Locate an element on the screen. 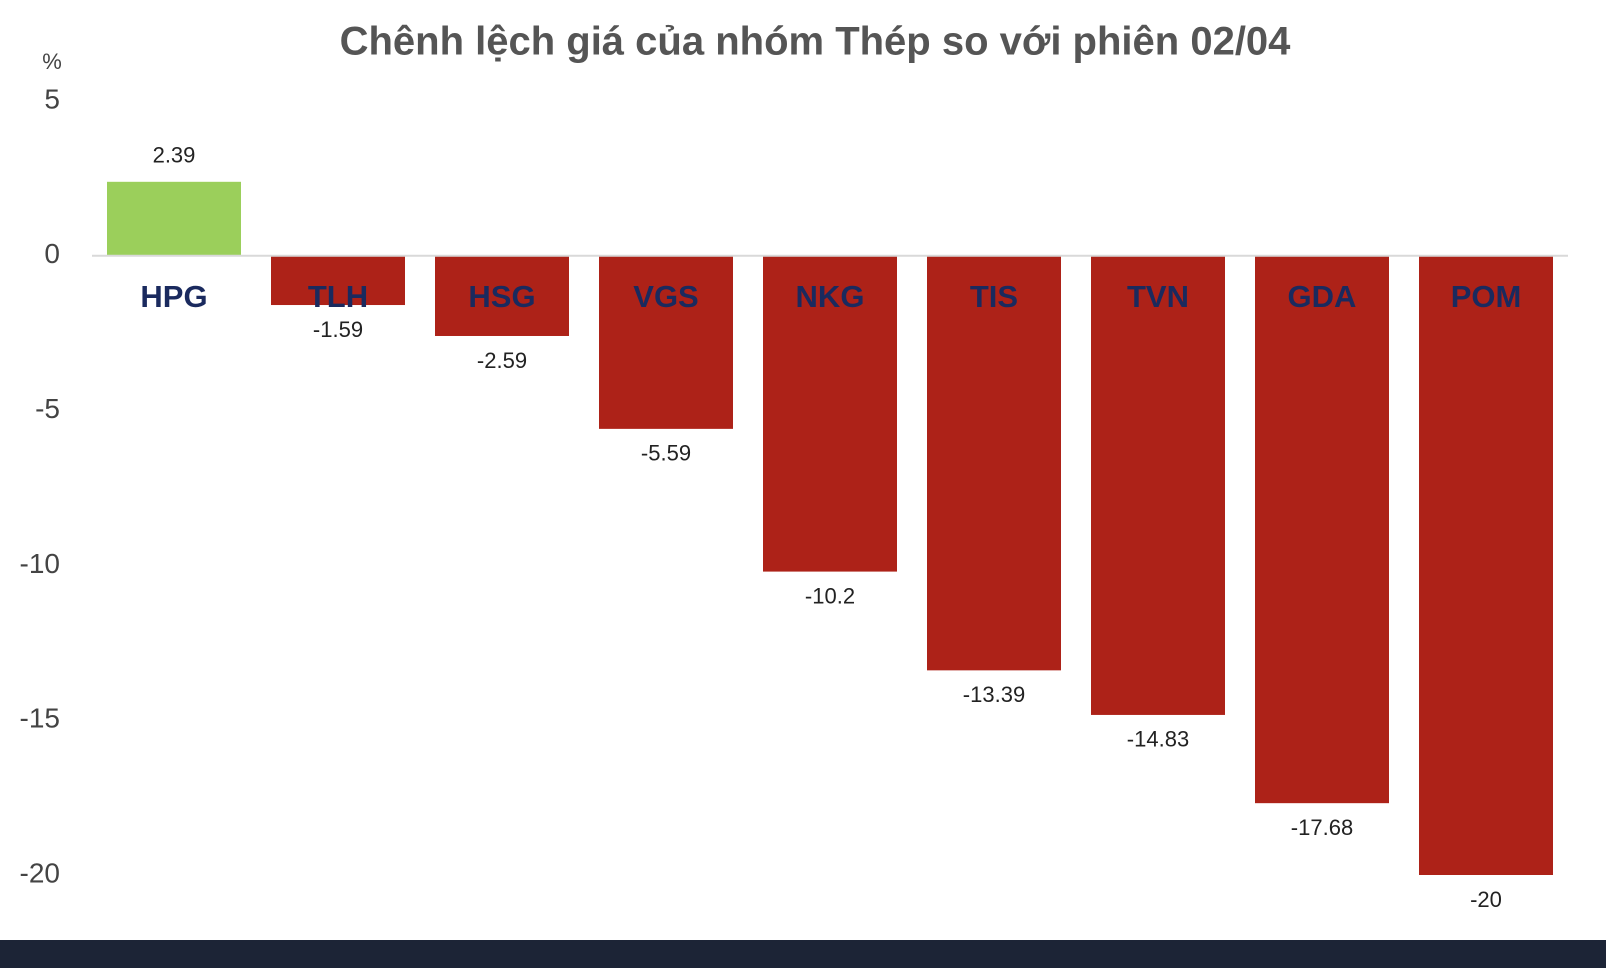  y-tick-label: -10 is located at coordinates (40, 563).